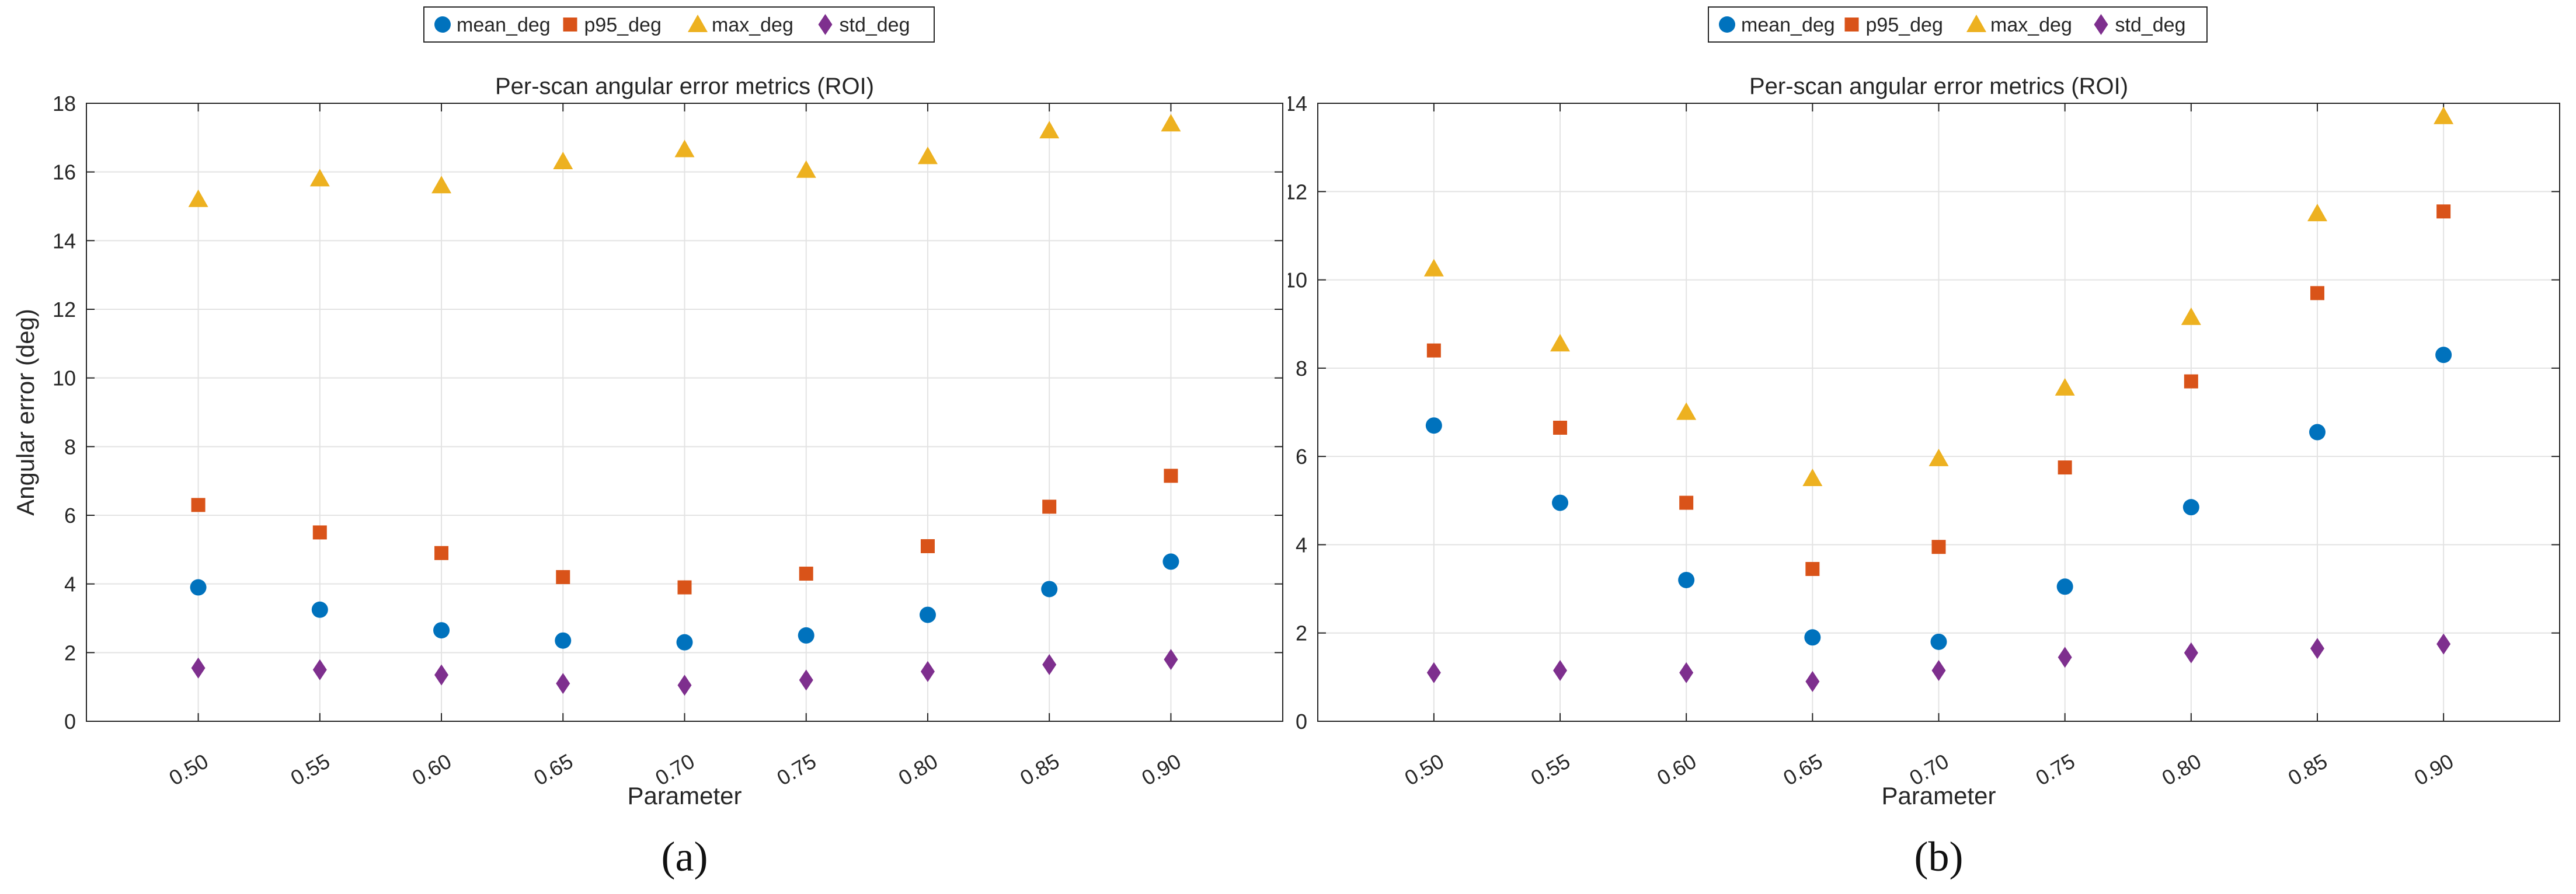 This screenshot has width=2576, height=894. What do you see at coordinates (442, 24) in the screenshot?
I see `legend-marker-mean_deg` at bounding box center [442, 24].